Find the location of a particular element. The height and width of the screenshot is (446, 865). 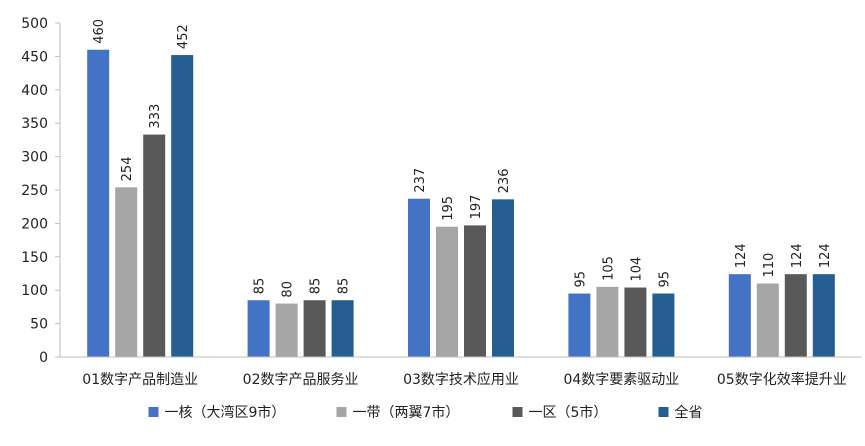

y-tick-label: 300 is located at coordinates (34, 158).